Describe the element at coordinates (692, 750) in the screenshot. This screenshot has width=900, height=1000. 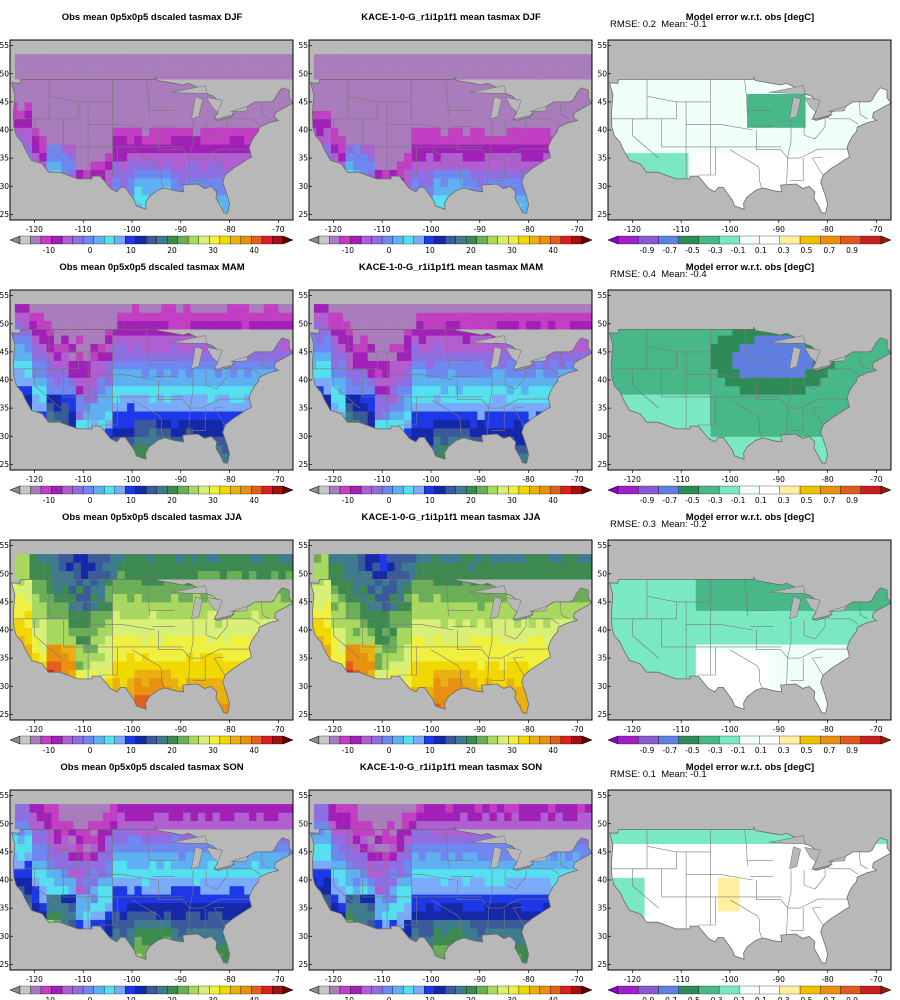
I see `colorbar-label: -0.5` at that location.